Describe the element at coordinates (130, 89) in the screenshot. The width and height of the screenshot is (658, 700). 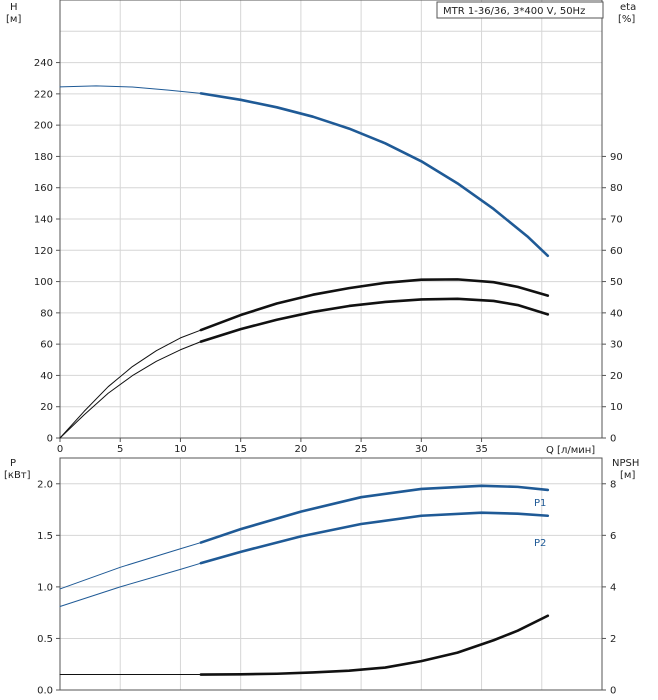
I see `head-0-curve-extended` at that location.